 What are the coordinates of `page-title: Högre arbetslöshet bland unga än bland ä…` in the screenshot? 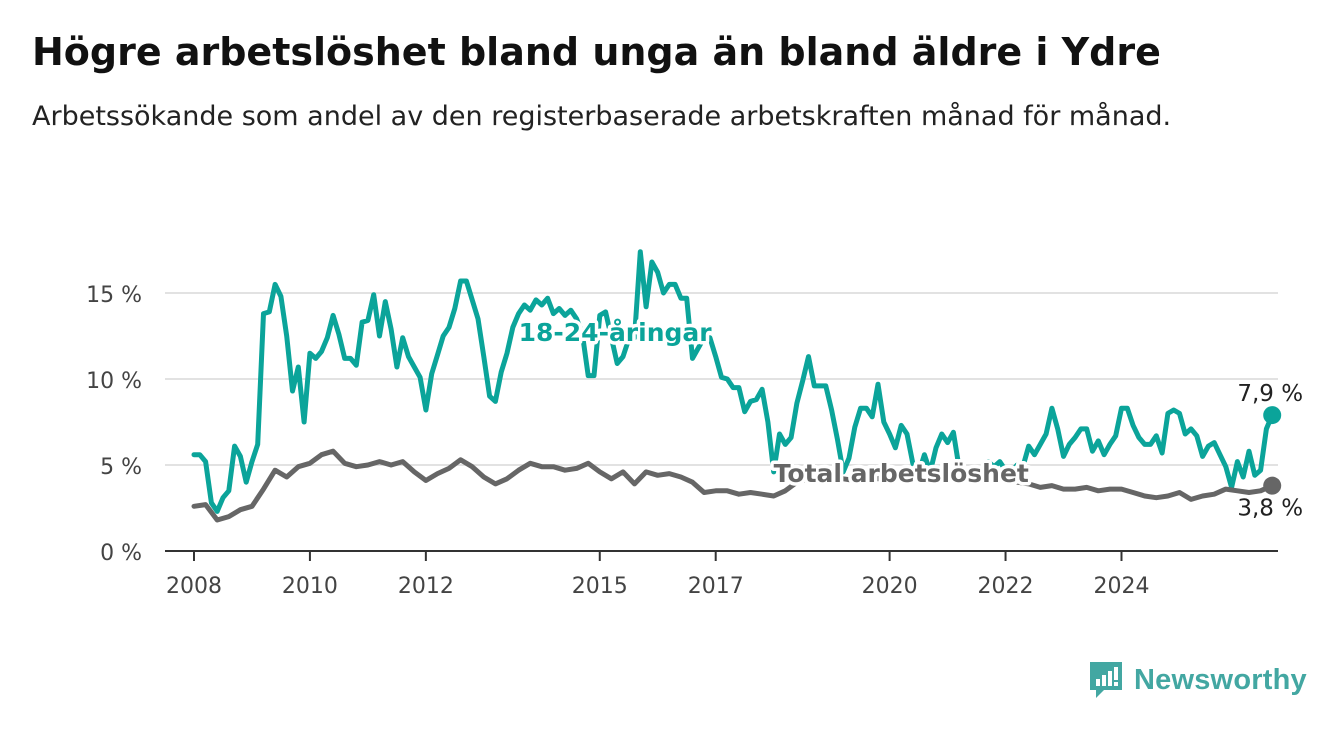 It's located at (596, 52).